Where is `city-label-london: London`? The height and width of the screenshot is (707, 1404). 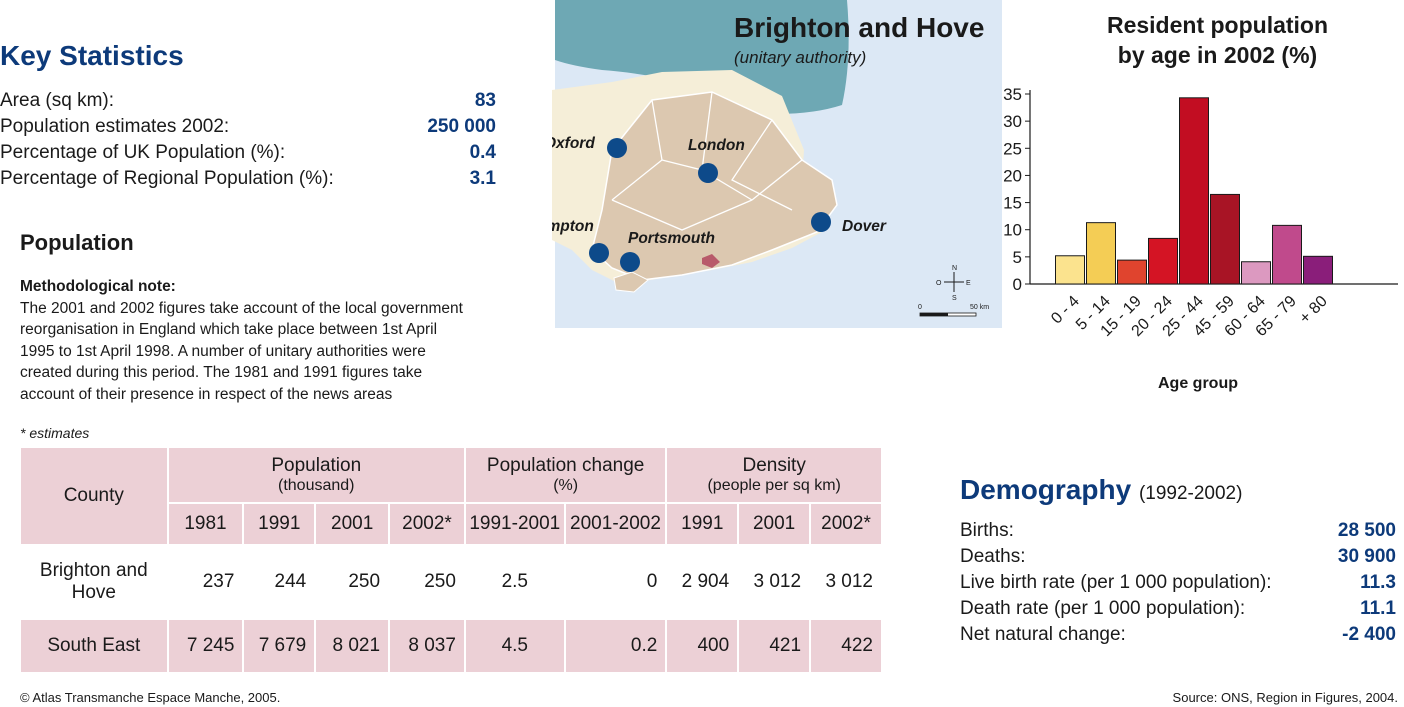
city-label-london: London is located at coordinates (716, 145).